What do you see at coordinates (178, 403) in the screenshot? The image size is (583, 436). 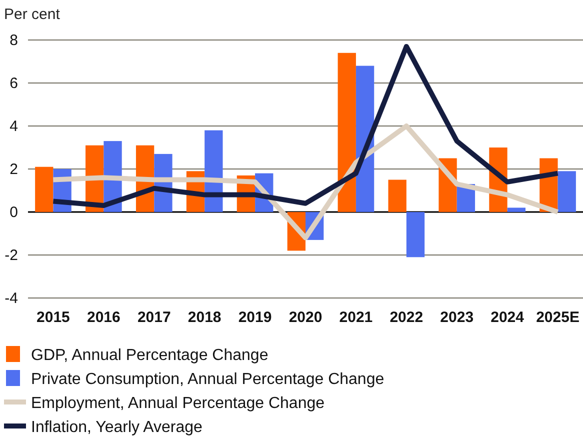 I see `legend-label: Employment, Annual Percentage Change` at bounding box center [178, 403].